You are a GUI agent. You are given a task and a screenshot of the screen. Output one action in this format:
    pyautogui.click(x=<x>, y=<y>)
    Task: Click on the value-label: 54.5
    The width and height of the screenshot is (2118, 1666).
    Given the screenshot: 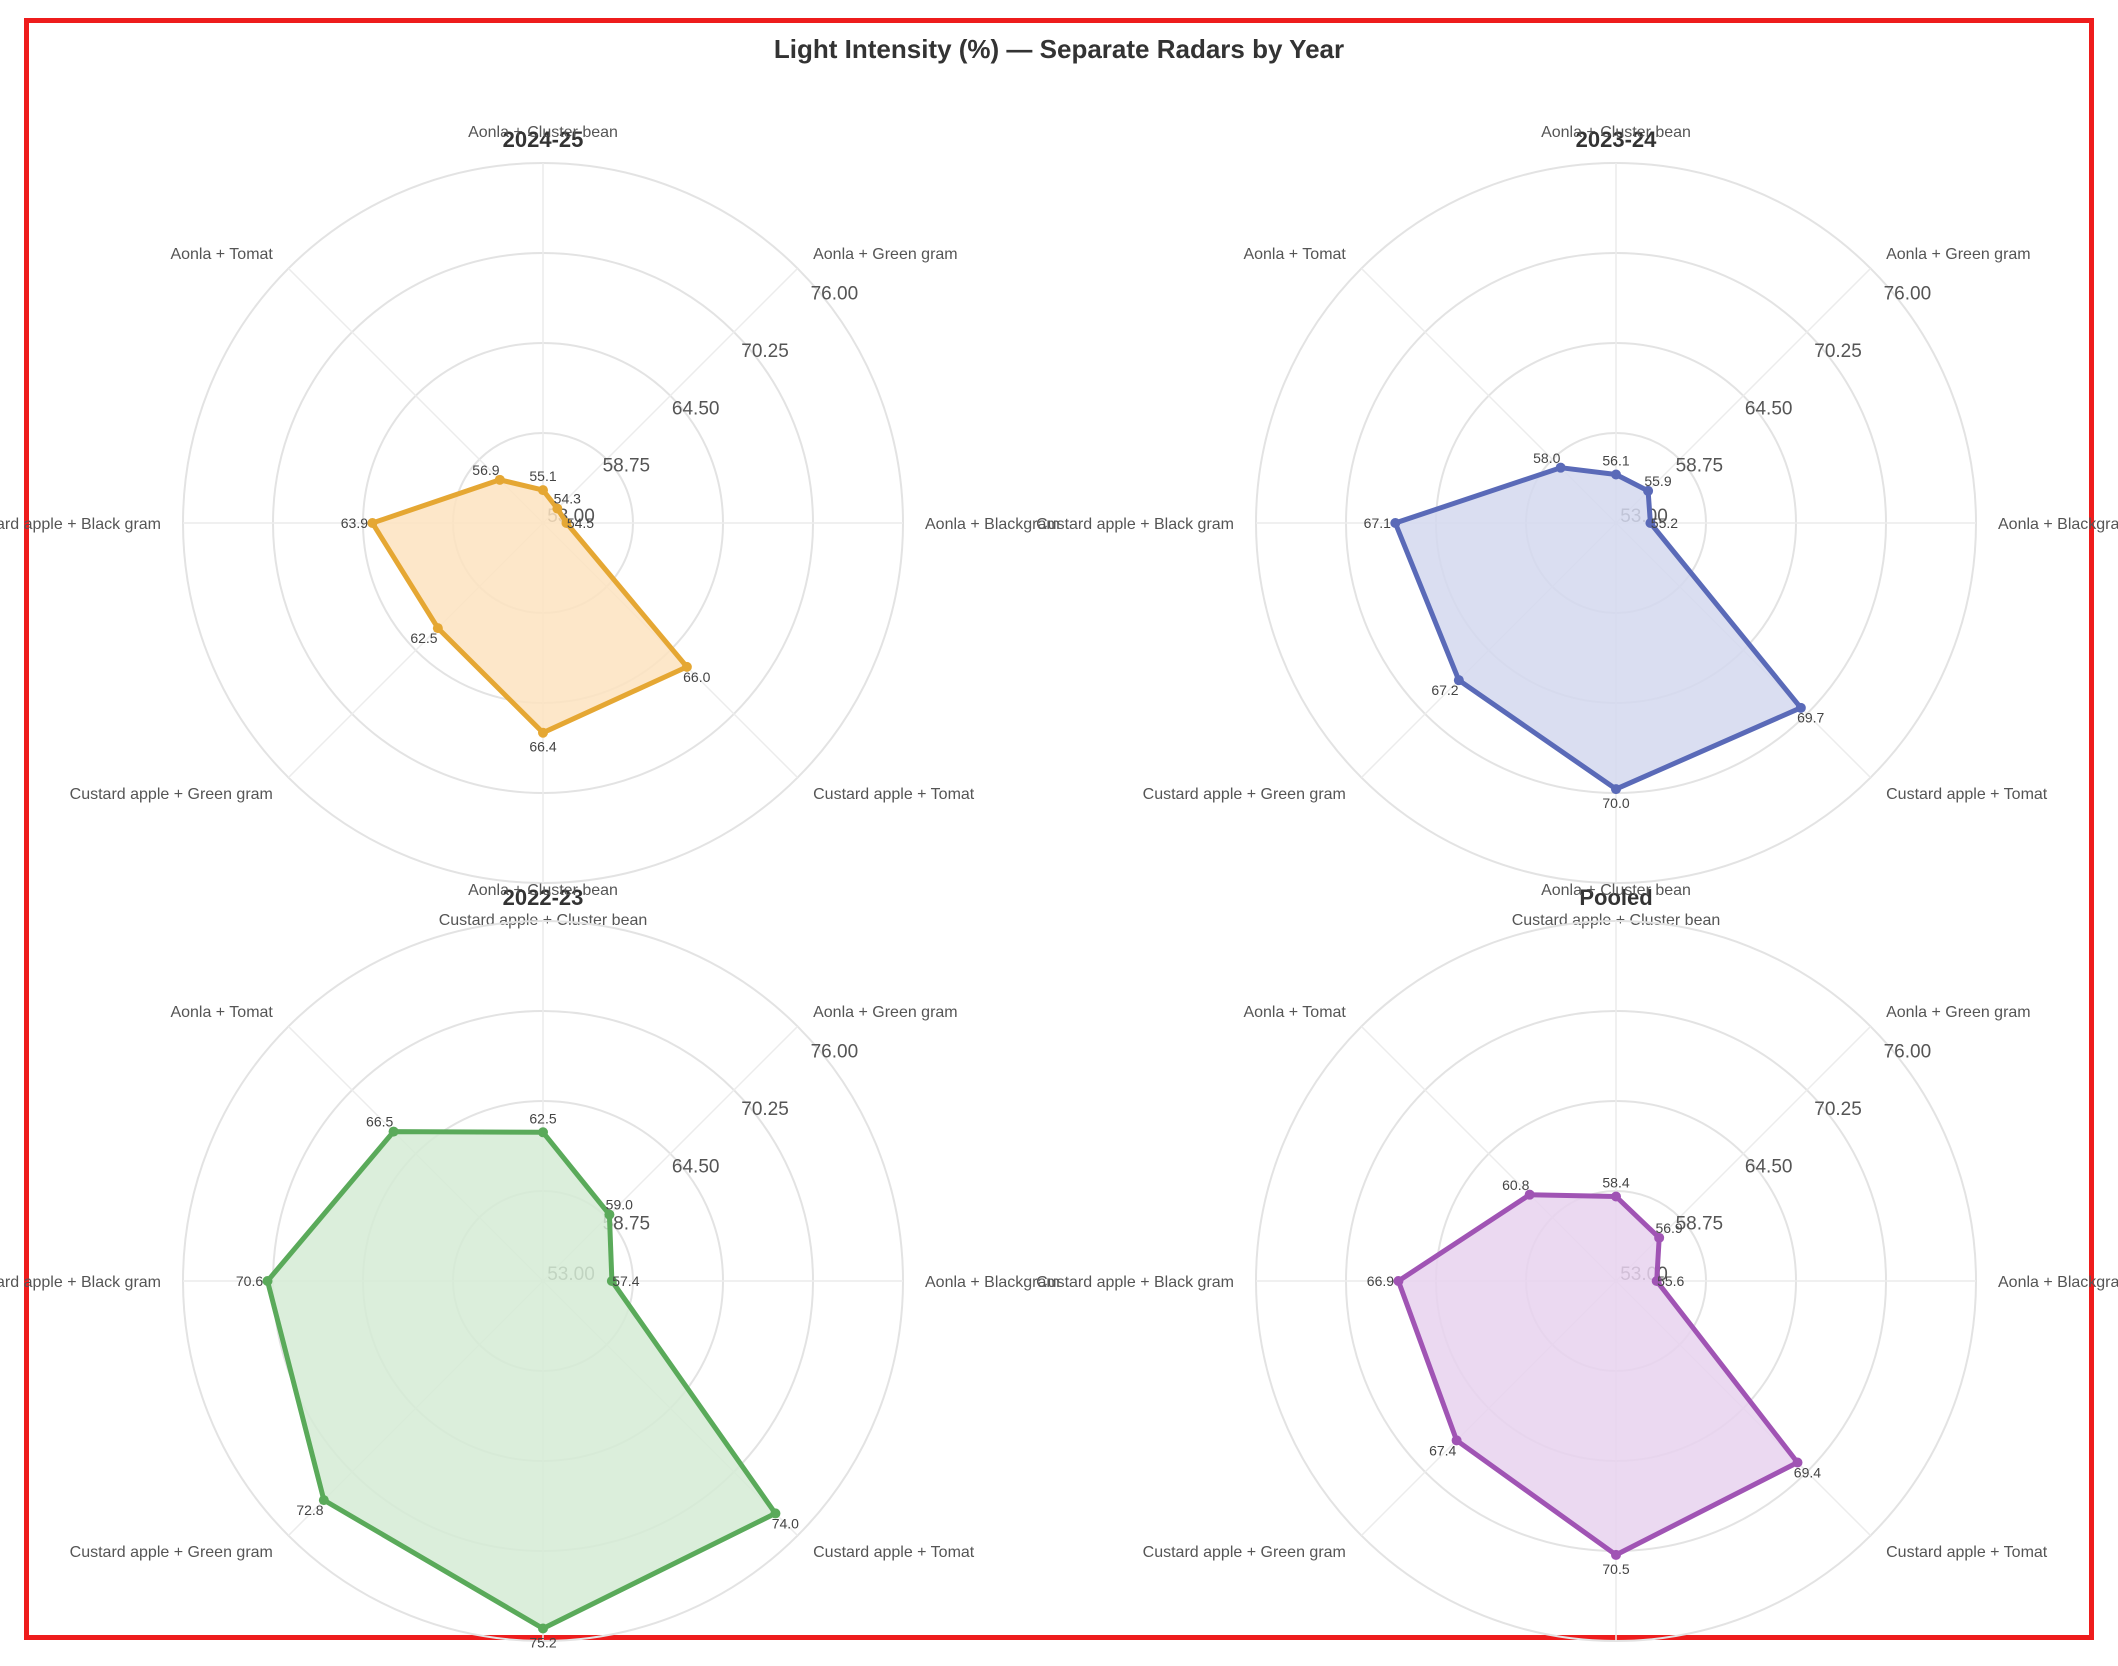 What is the action you would take?
    pyautogui.click(x=580, y=523)
    